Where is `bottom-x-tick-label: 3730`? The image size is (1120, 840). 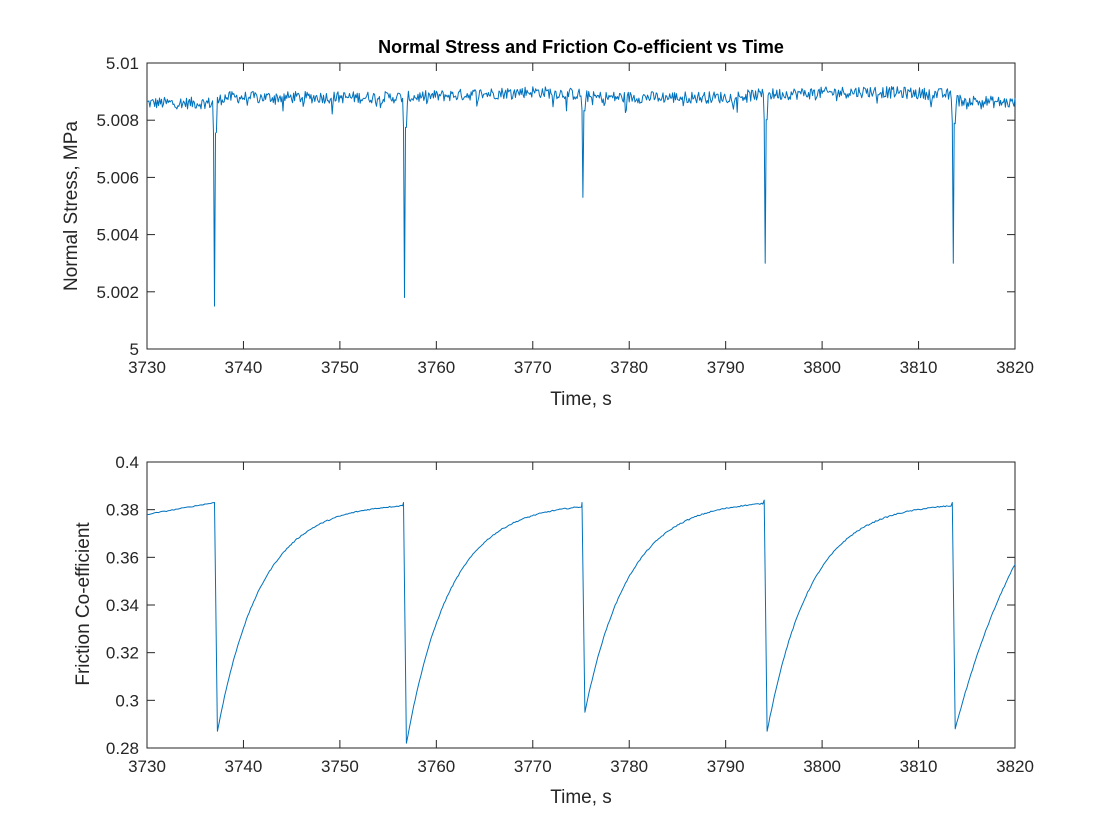
bottom-x-tick-label: 3730 is located at coordinates (147, 766).